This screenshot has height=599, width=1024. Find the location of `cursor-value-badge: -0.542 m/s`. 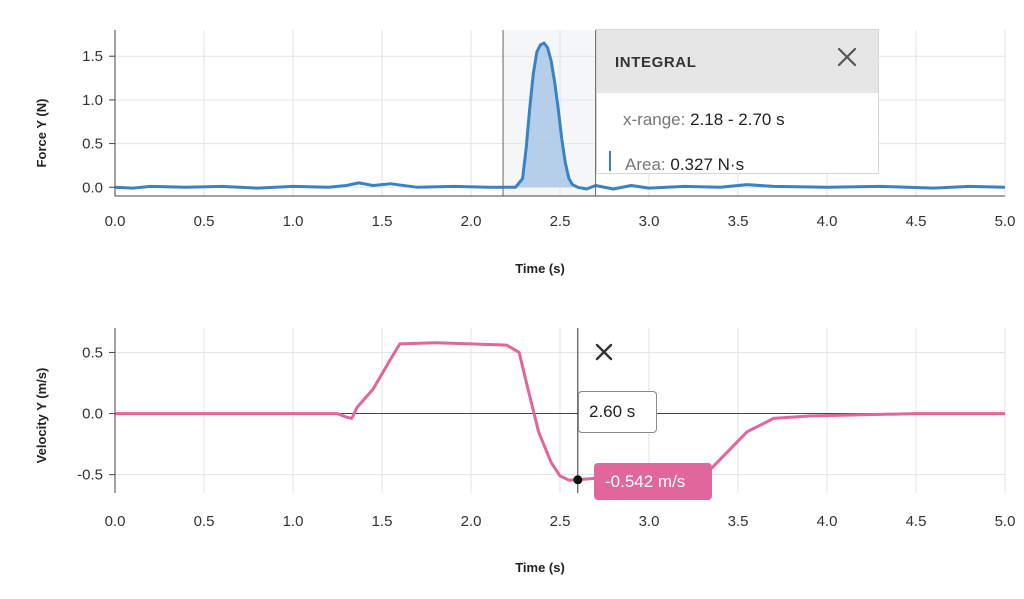

cursor-value-badge: -0.542 m/s is located at coordinates (653, 481).